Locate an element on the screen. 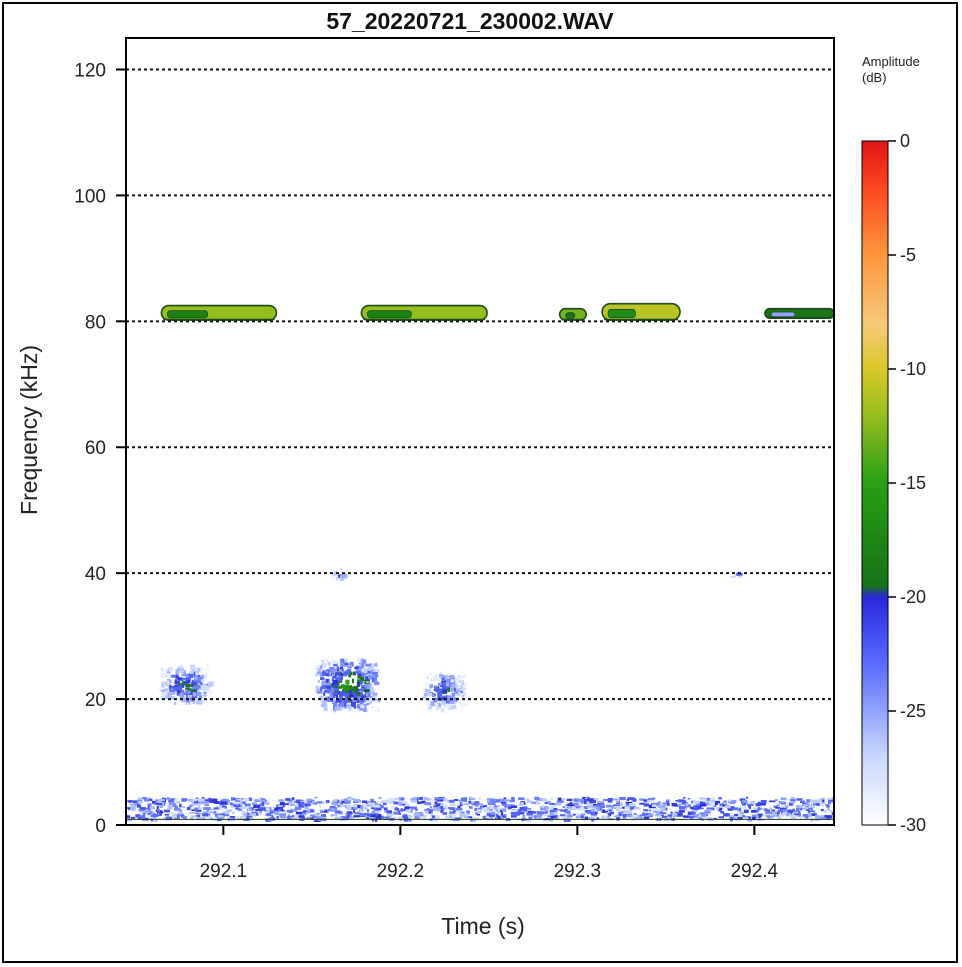  echolocation-call is located at coordinates (573, 314).